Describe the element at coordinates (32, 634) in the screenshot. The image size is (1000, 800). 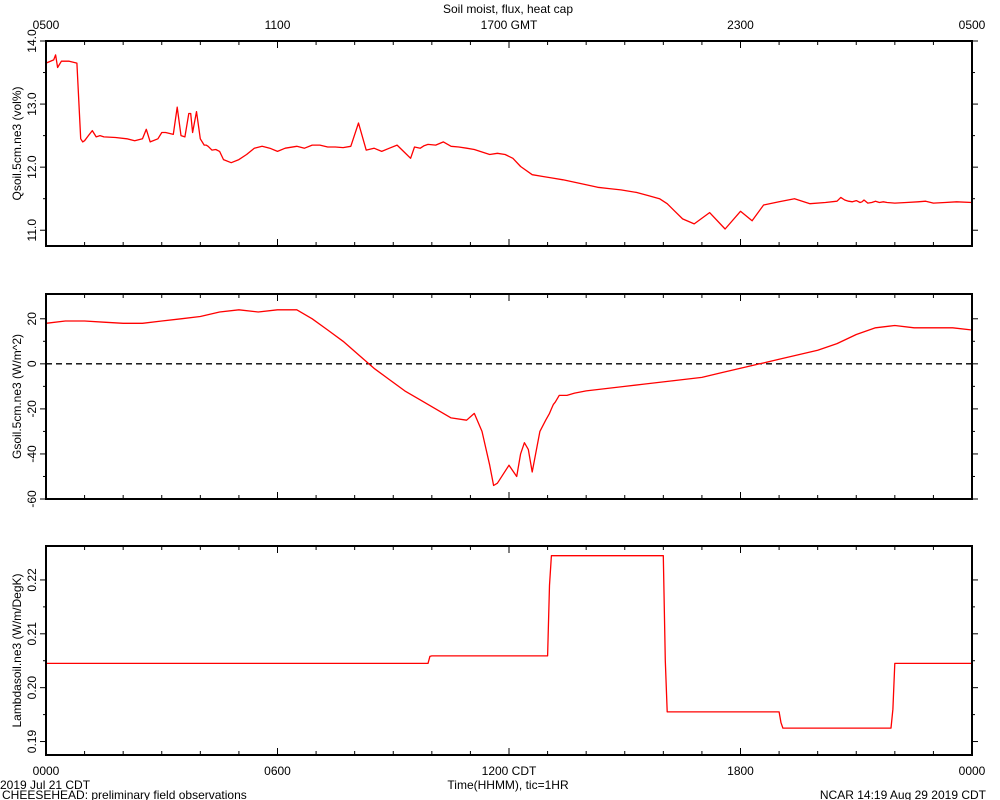
I see `y-tick-label: 0.21` at that location.